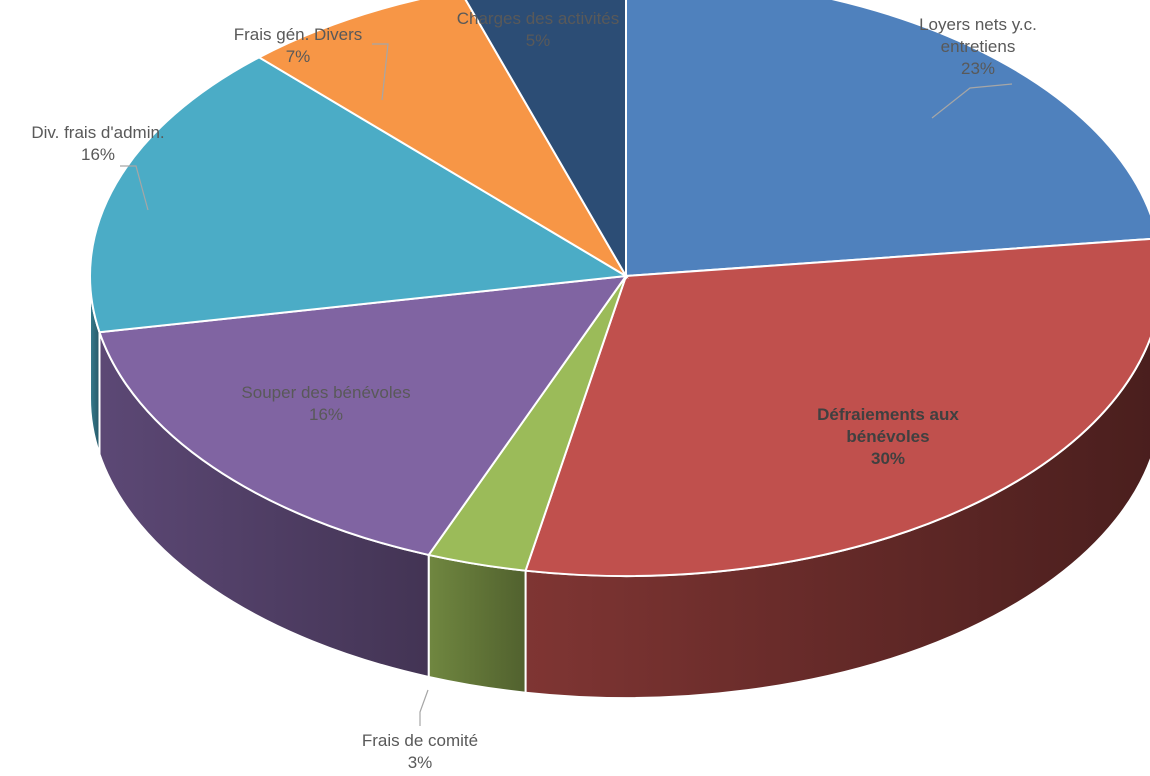  What do you see at coordinates (420, 740) in the screenshot?
I see `slice-label-2: Frais de comité` at bounding box center [420, 740].